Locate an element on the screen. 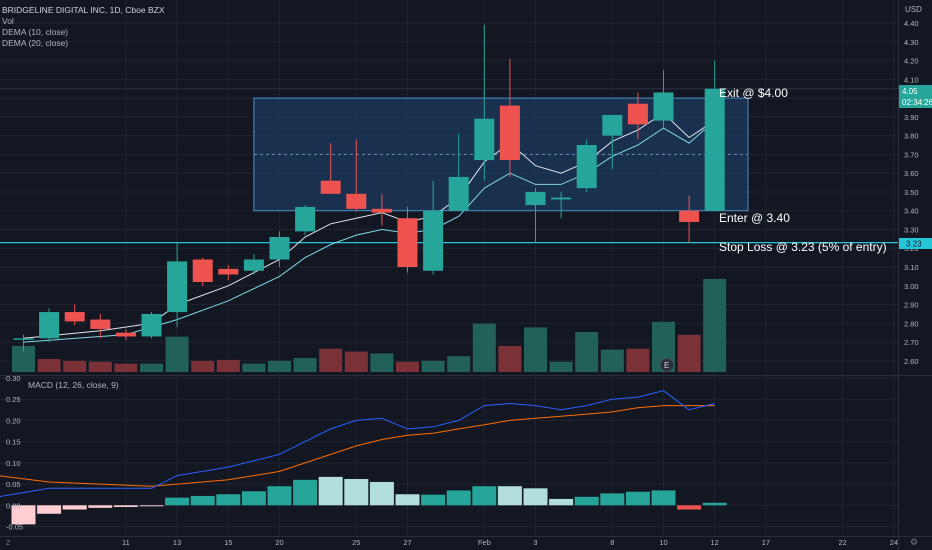 The height and width of the screenshot is (550, 932). settings-gear-icon: ⚙ is located at coordinates (914, 542).